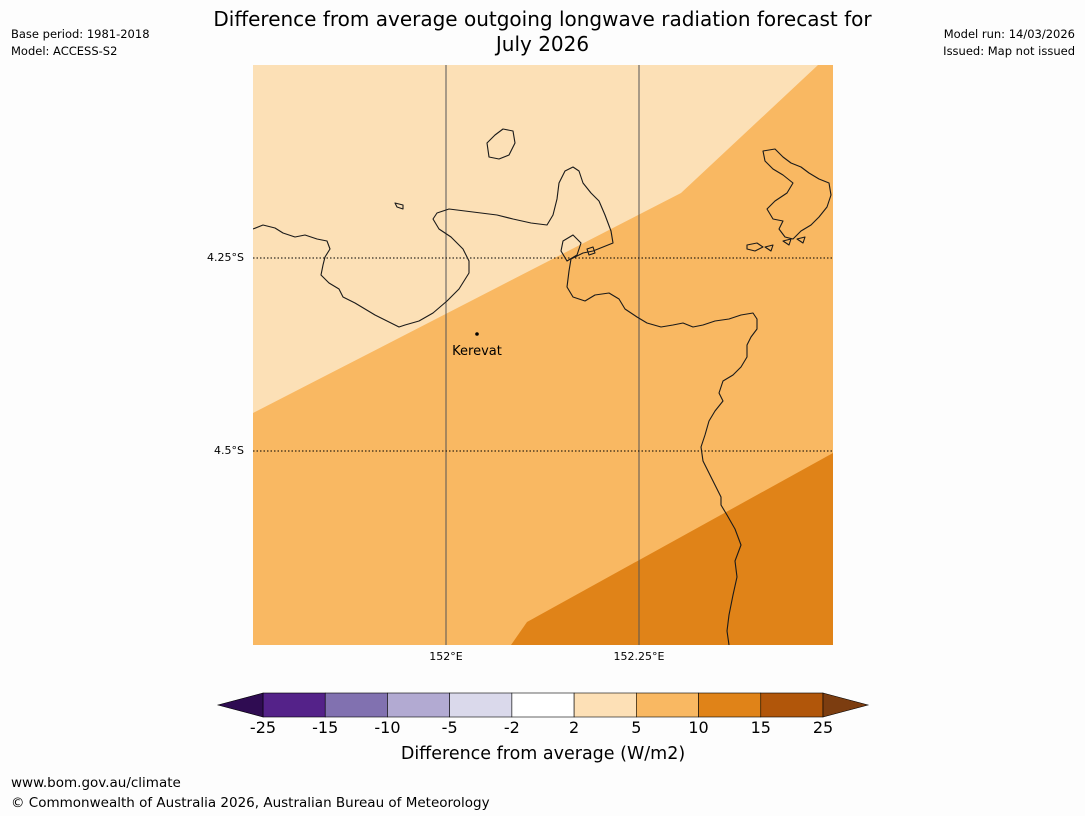  Describe the element at coordinates (543, 754) in the screenshot. I see `colorbar-label: Difference from average (W/m2)` at that location.